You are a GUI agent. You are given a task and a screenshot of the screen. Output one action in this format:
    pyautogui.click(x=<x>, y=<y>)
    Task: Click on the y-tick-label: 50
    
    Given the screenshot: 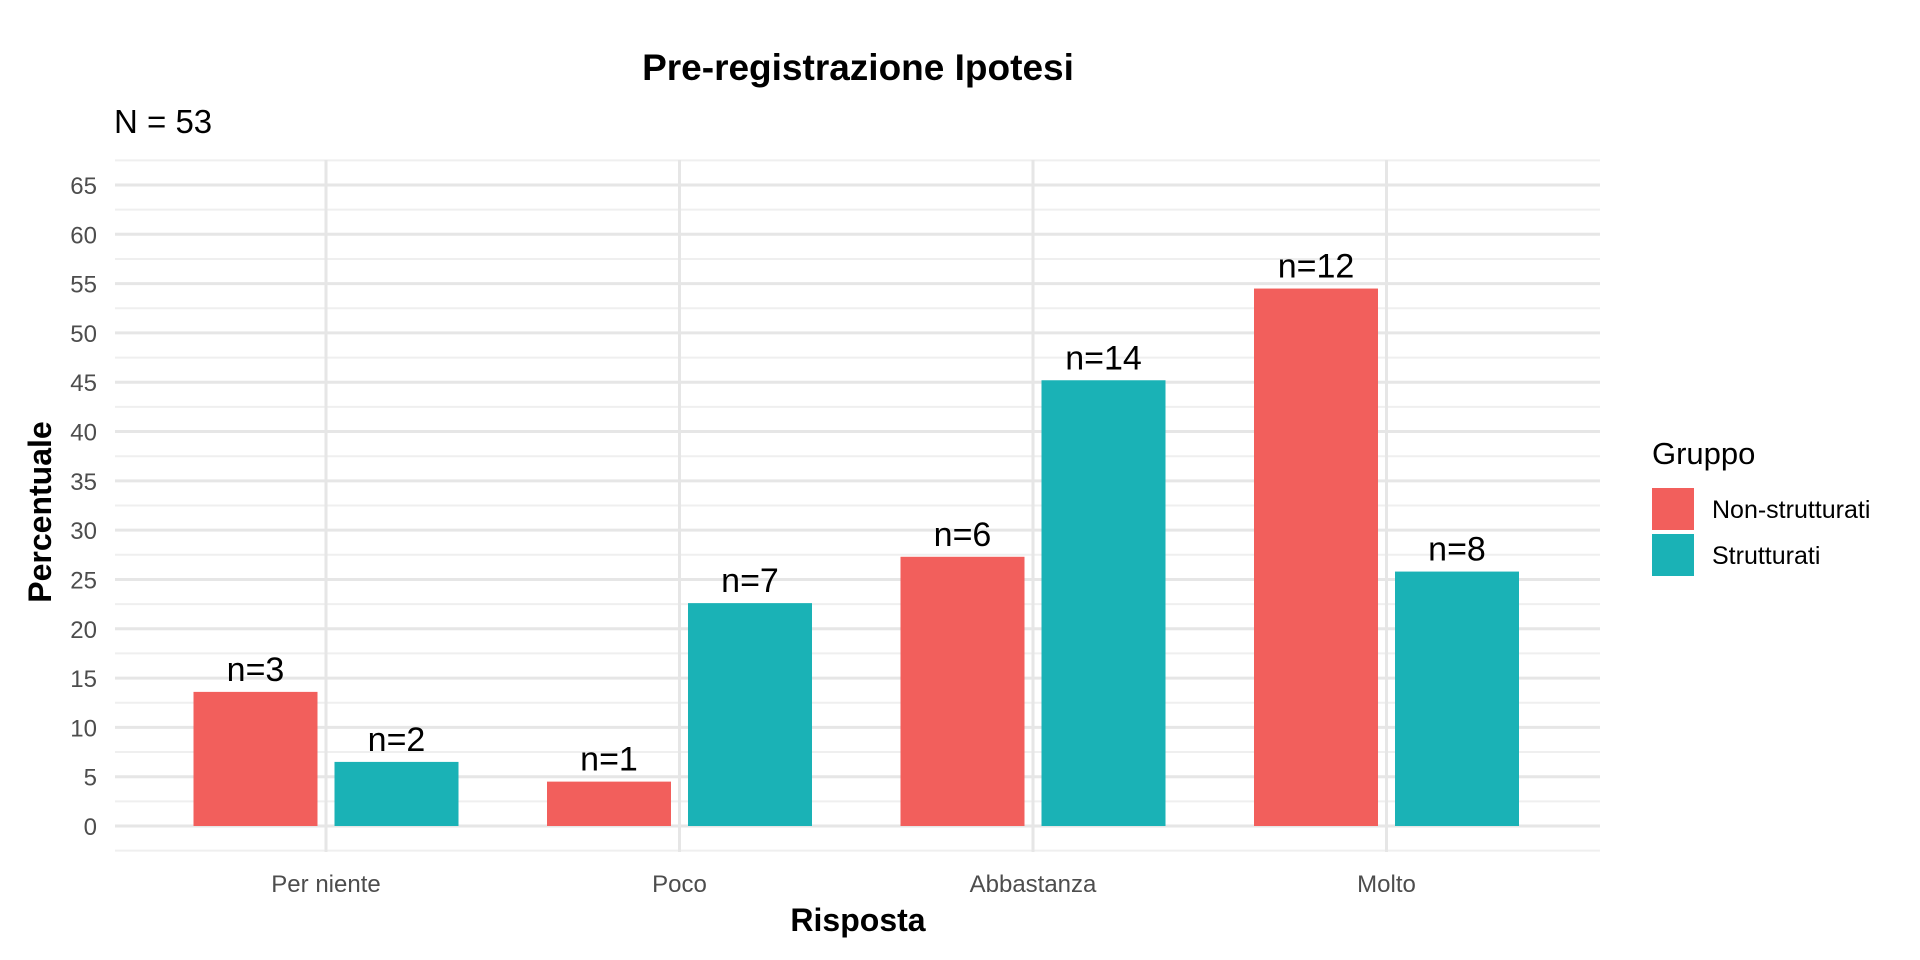 What is the action you would take?
    pyautogui.click(x=83, y=334)
    